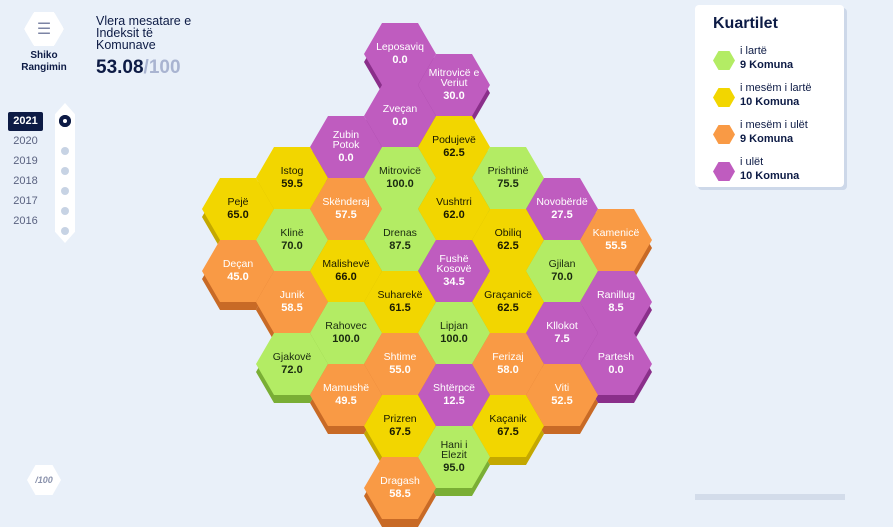 This screenshot has height=527, width=893. I want to click on municipality-value: 49.5, so click(346, 401).